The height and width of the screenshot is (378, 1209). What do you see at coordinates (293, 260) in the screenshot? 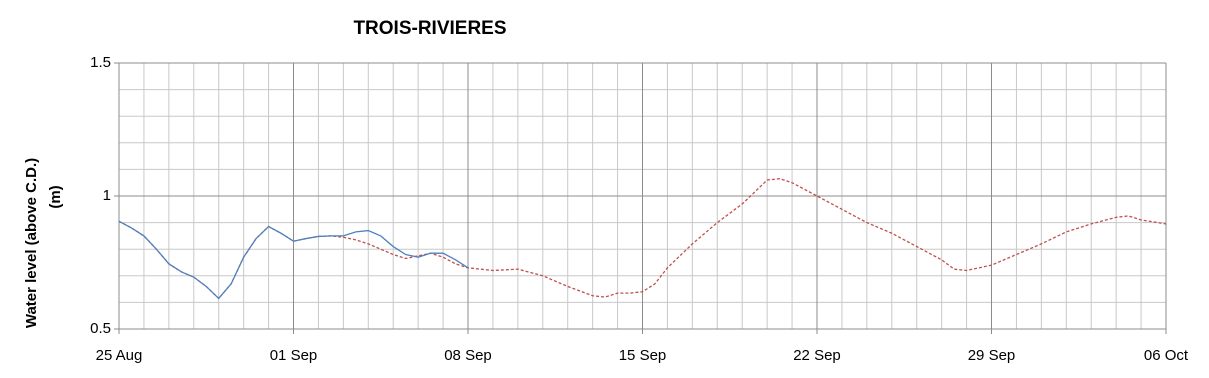
I see `series-line` at bounding box center [293, 260].